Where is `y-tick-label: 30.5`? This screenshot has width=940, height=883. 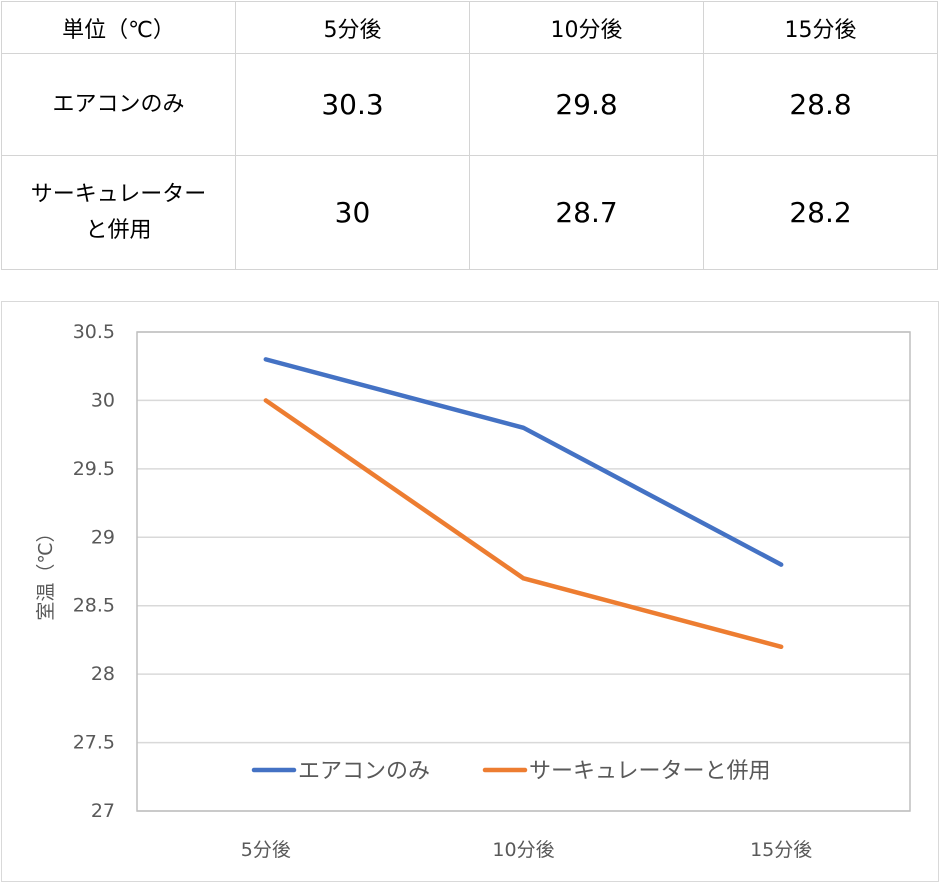 y-tick-label: 30.5 is located at coordinates (94, 332).